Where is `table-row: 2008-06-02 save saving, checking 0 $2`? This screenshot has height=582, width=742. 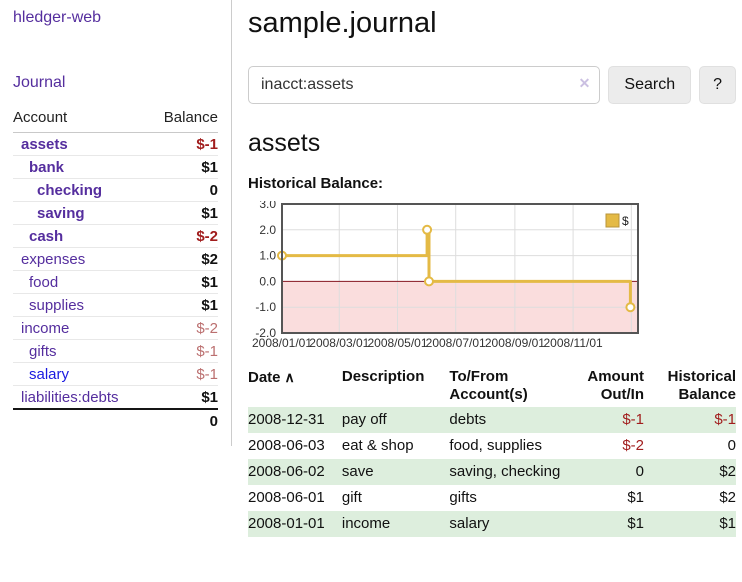 table-row: 2008-06-02 save saving, checking 0 $2 is located at coordinates (492, 472).